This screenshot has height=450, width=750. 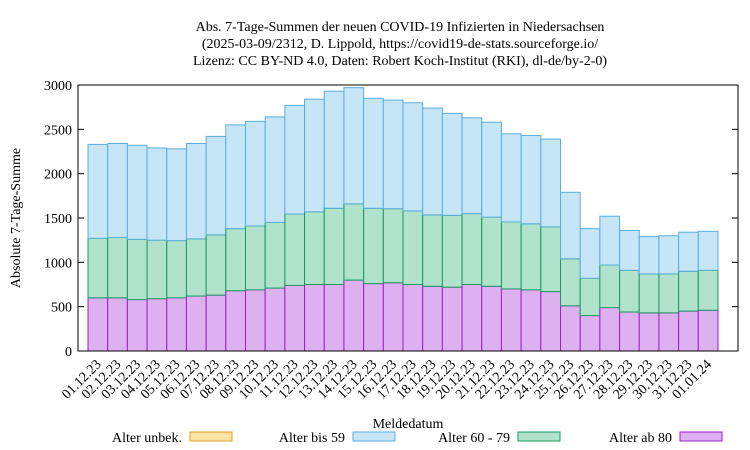 What do you see at coordinates (312, 438) in the screenshot?
I see `legend-label: Alter bis 59` at bounding box center [312, 438].